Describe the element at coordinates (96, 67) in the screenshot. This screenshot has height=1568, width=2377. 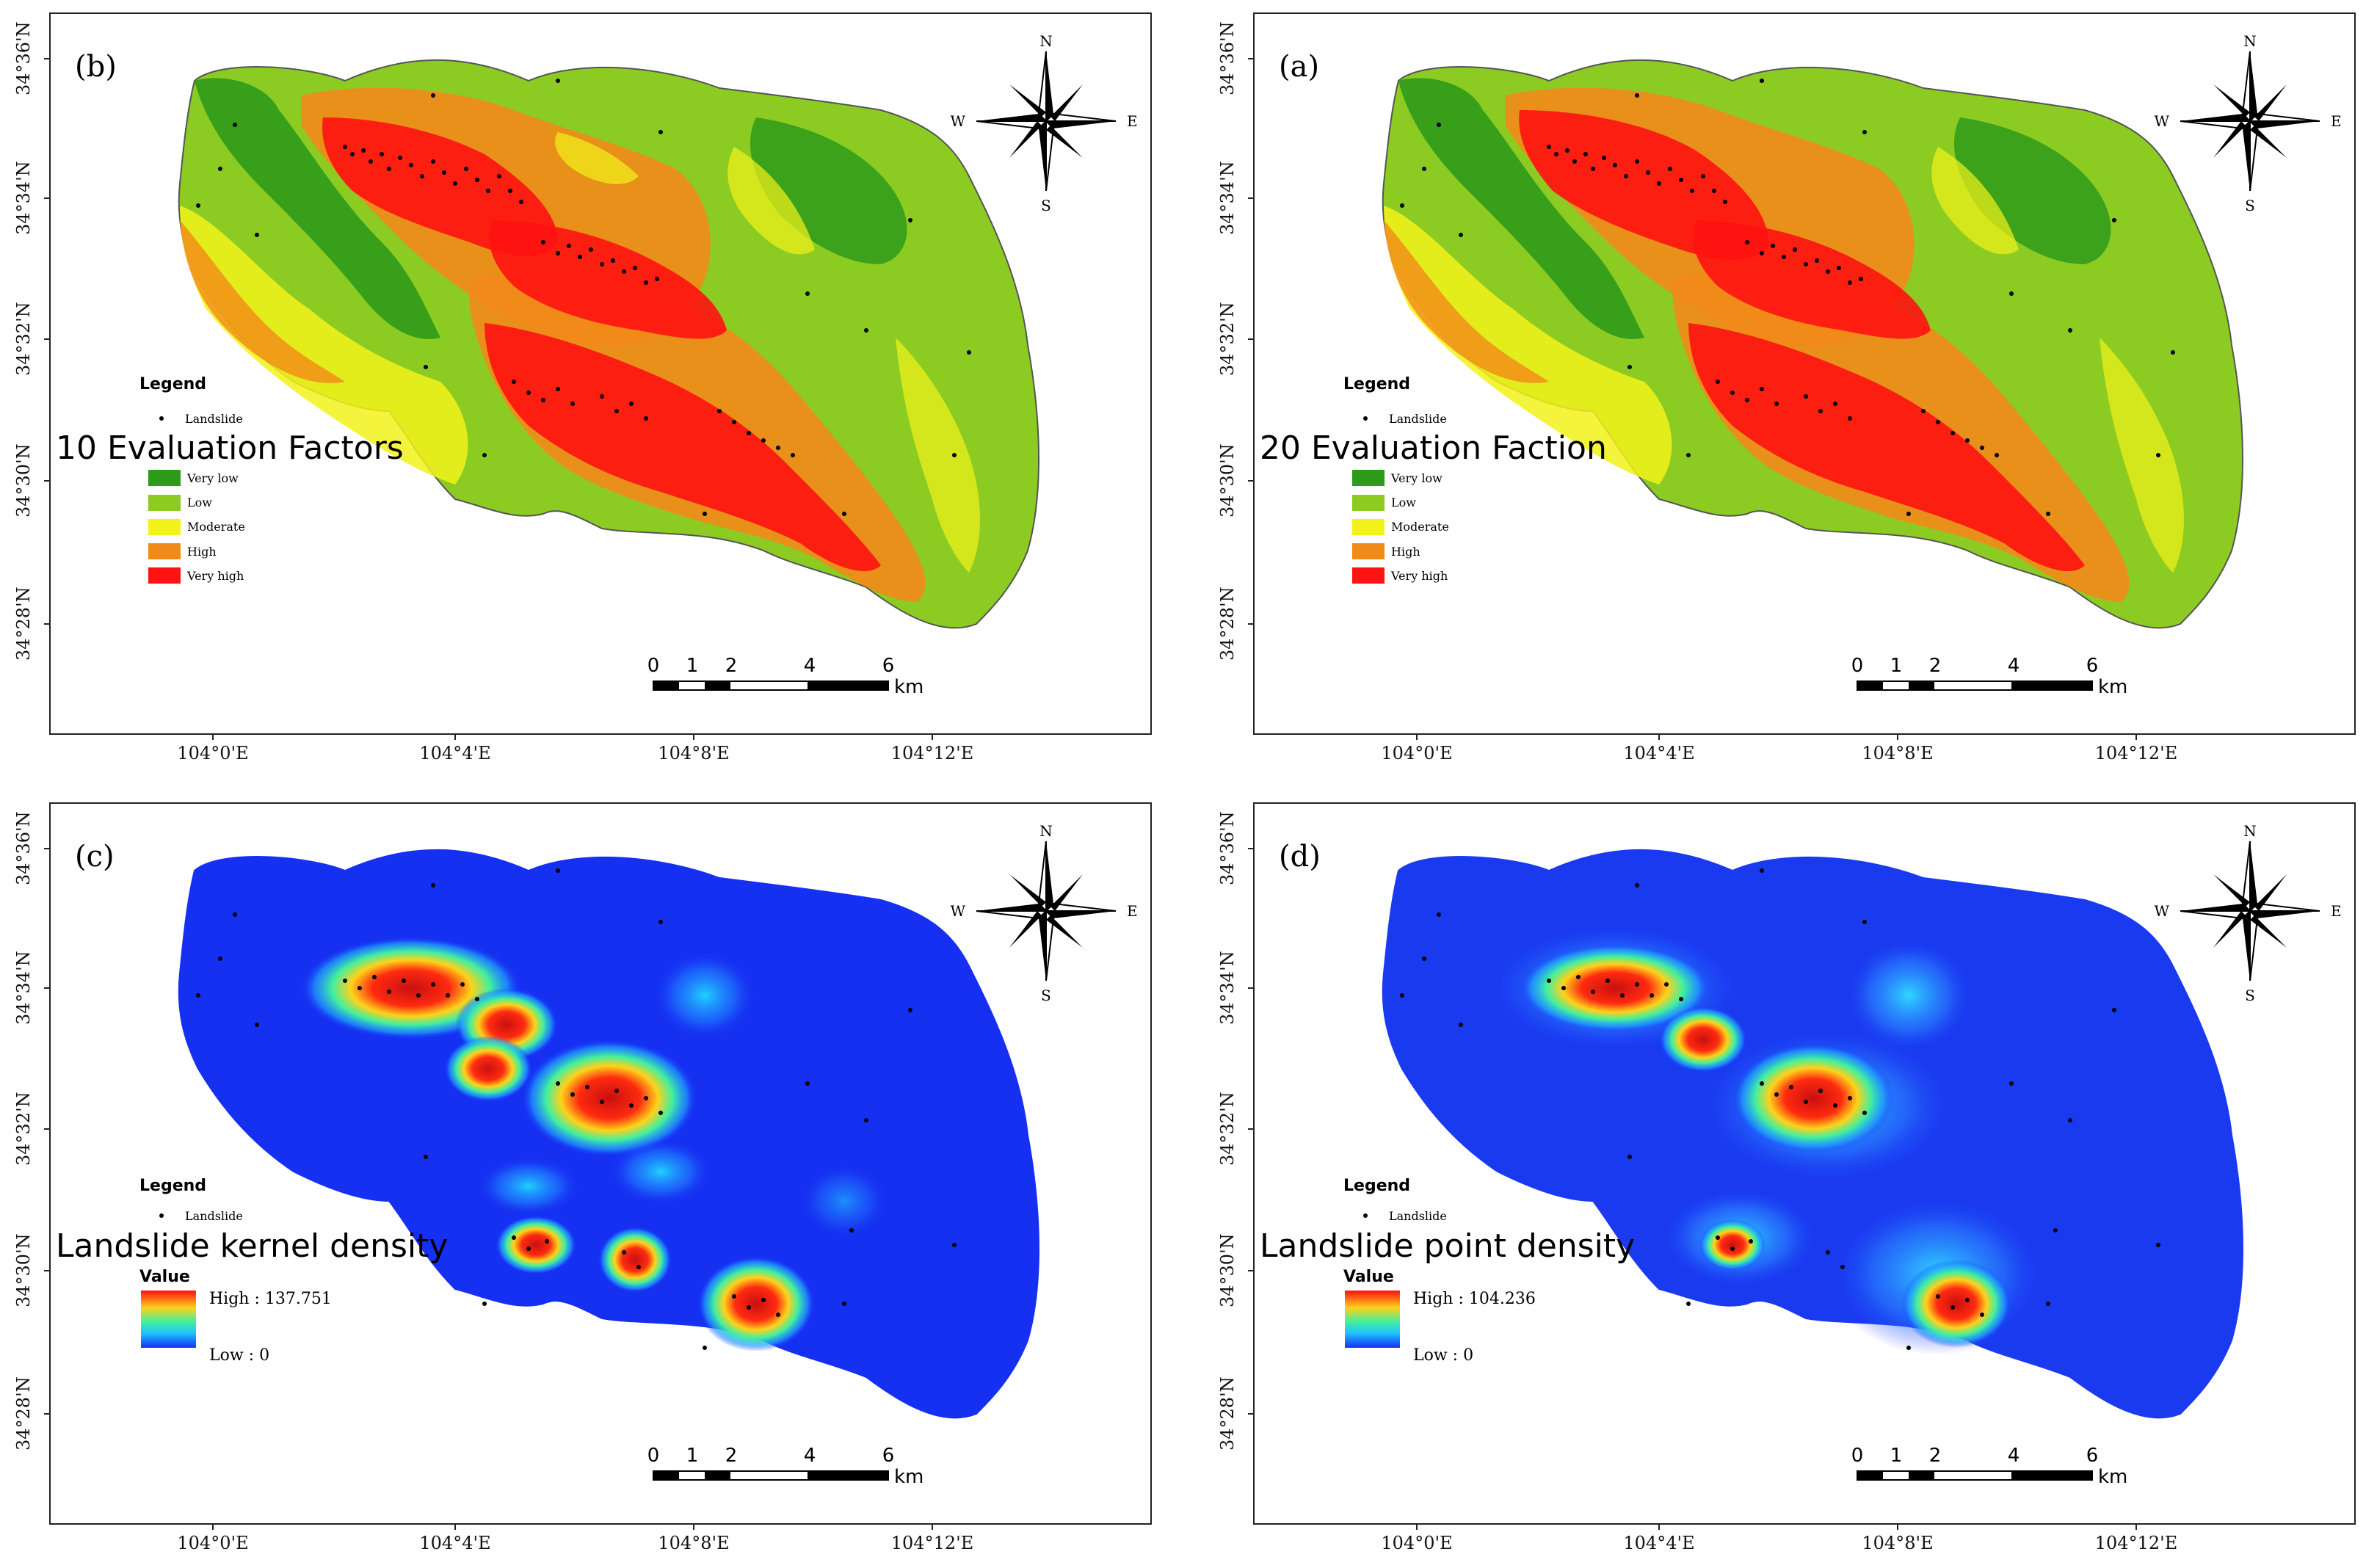
I see `panel-label: (b)` at that location.